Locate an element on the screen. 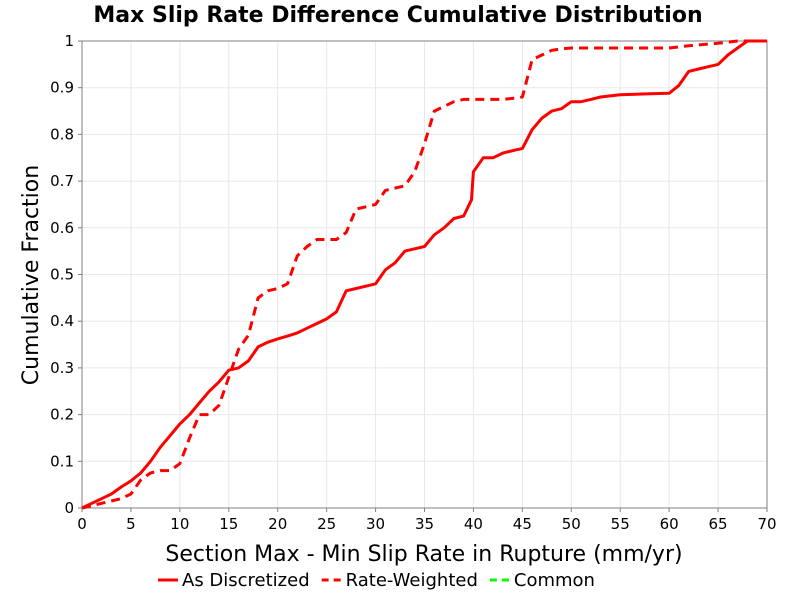 The height and width of the screenshot is (604, 800). x-tick-label: 55 is located at coordinates (620, 524).